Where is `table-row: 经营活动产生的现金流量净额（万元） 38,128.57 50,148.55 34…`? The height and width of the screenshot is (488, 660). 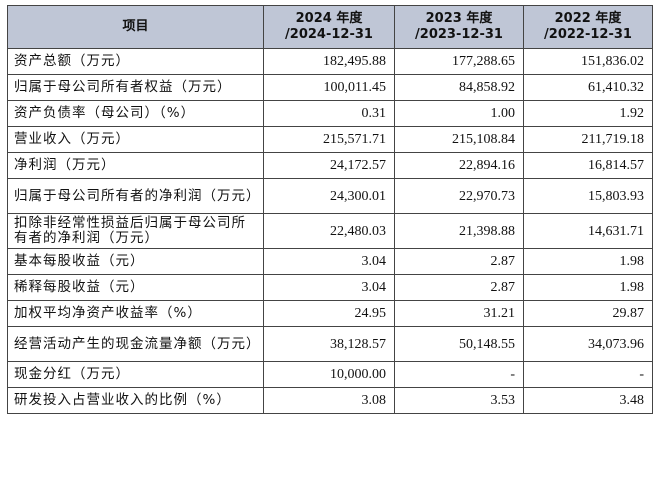 table-row: 经营活动产生的现金流量净额（万元） 38,128.57 50,148.55 34… is located at coordinates (330, 344).